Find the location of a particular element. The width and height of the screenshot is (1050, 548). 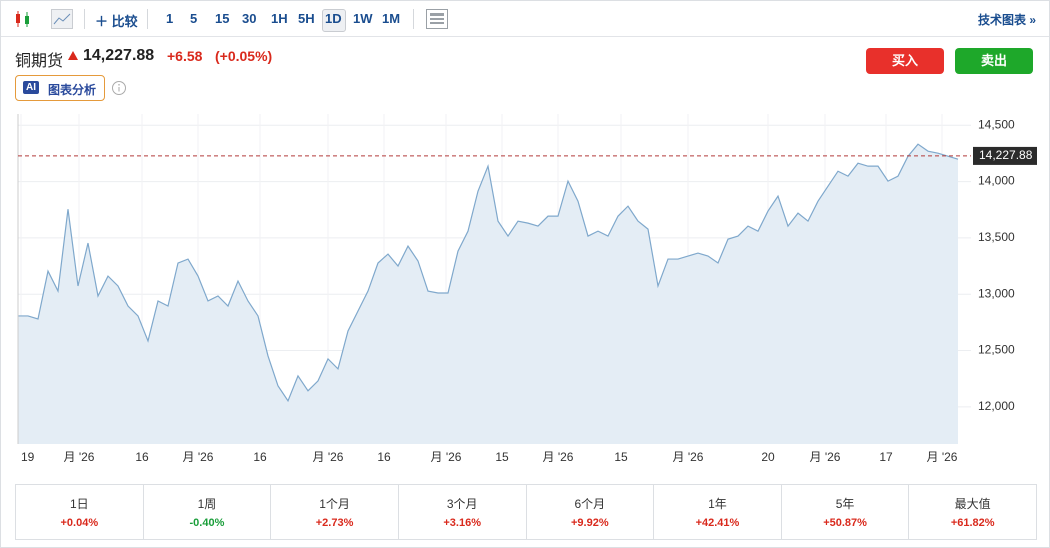

perf-value: +42.41% is located at coordinates (717, 523).